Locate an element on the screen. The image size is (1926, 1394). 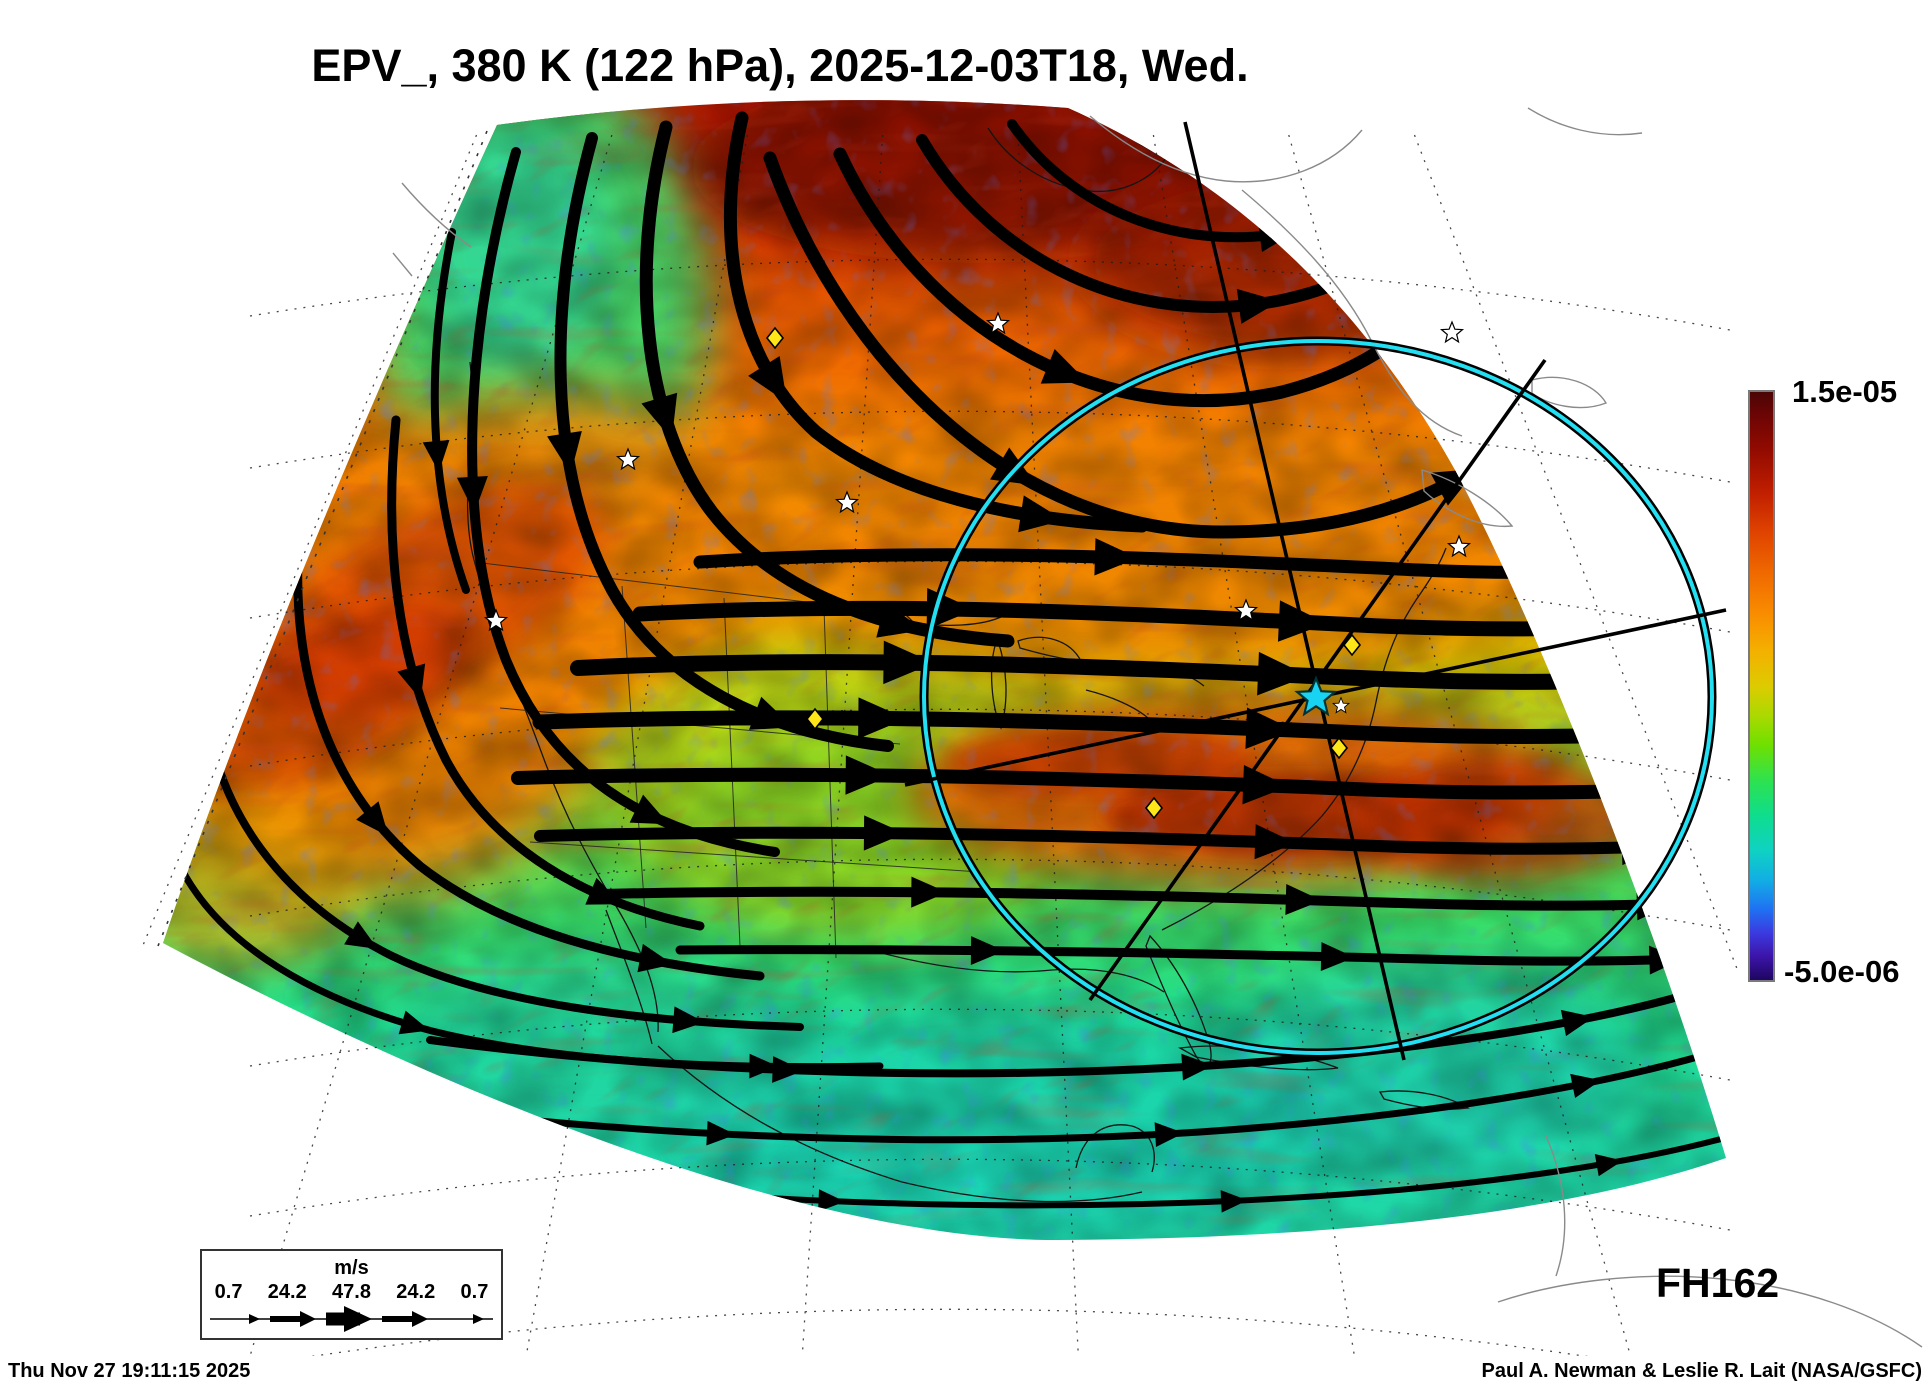
wind-legend-unit: m/s is located at coordinates (351, 1268).